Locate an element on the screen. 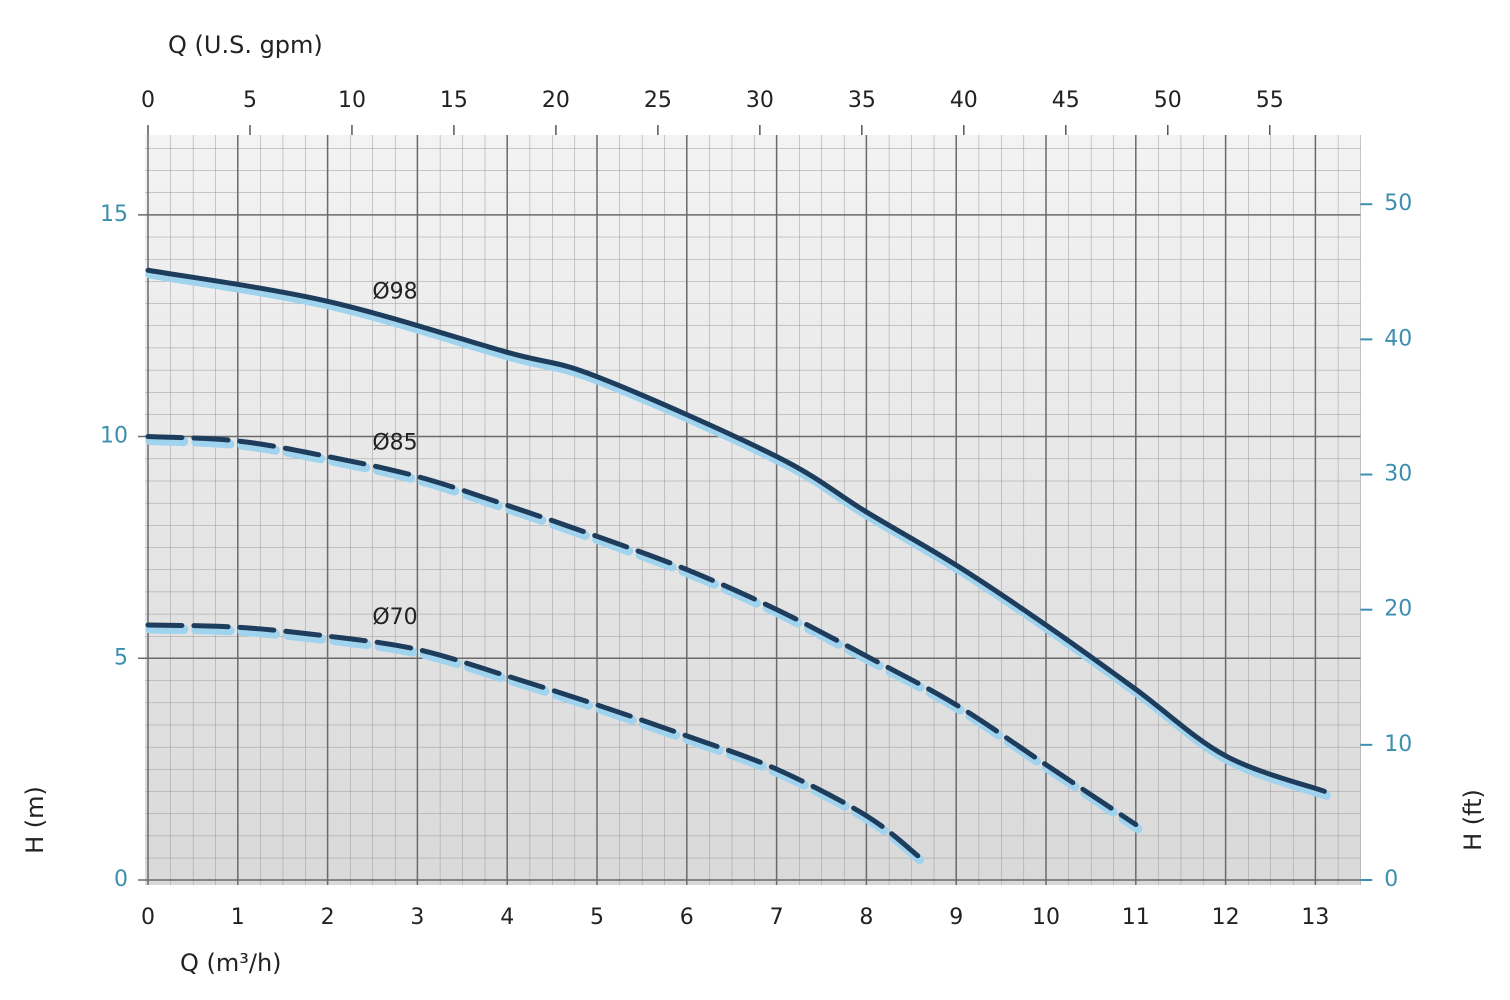 The image size is (1510, 1000). y2-tick-label: 50 is located at coordinates (1398, 203).